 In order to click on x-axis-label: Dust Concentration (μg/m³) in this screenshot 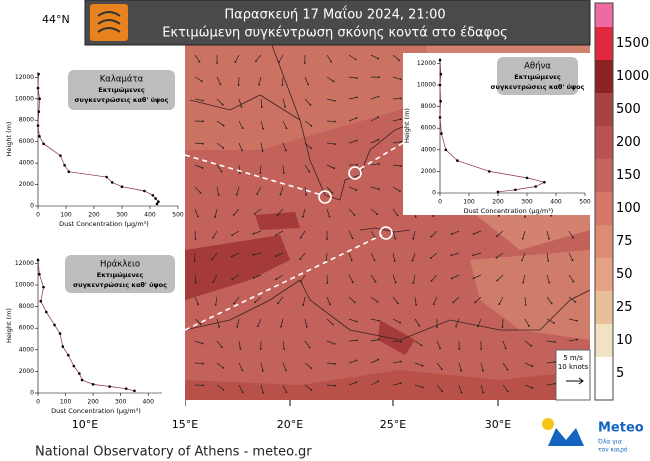, I will do `click(96, 411)`.